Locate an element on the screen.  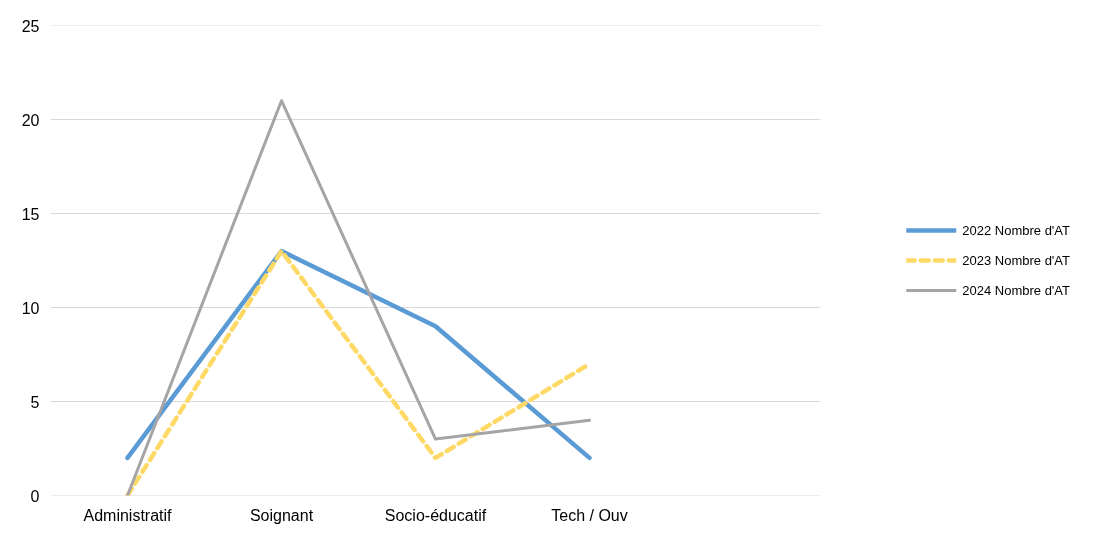
y-tick-label: 10 is located at coordinates (30, 308).